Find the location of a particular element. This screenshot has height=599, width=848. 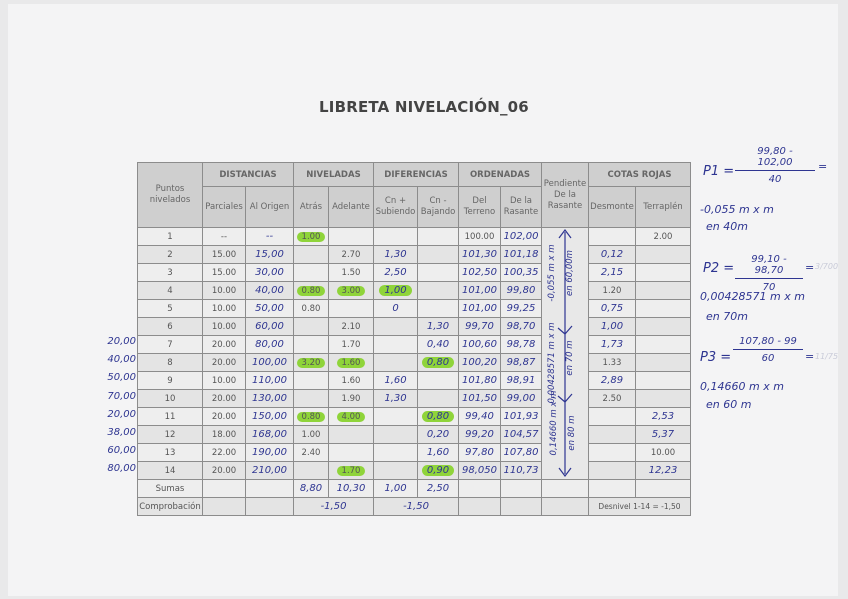

cell-desmonte: 0,75 is located at coordinates (612, 308).